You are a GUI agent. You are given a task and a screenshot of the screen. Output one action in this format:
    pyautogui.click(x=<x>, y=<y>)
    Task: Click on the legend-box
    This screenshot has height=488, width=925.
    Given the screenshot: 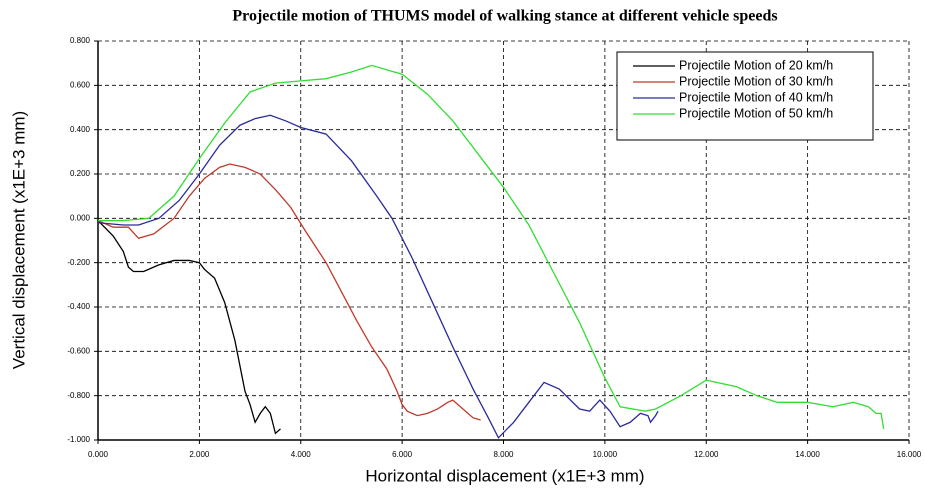 What is the action you would take?
    pyautogui.click(x=745, y=96)
    